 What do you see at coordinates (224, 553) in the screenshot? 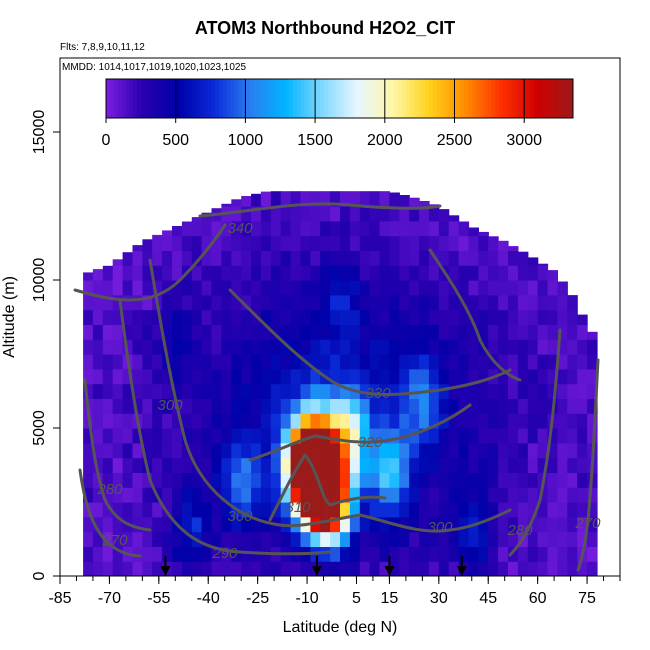
I see `contour-label: 290` at bounding box center [224, 553].